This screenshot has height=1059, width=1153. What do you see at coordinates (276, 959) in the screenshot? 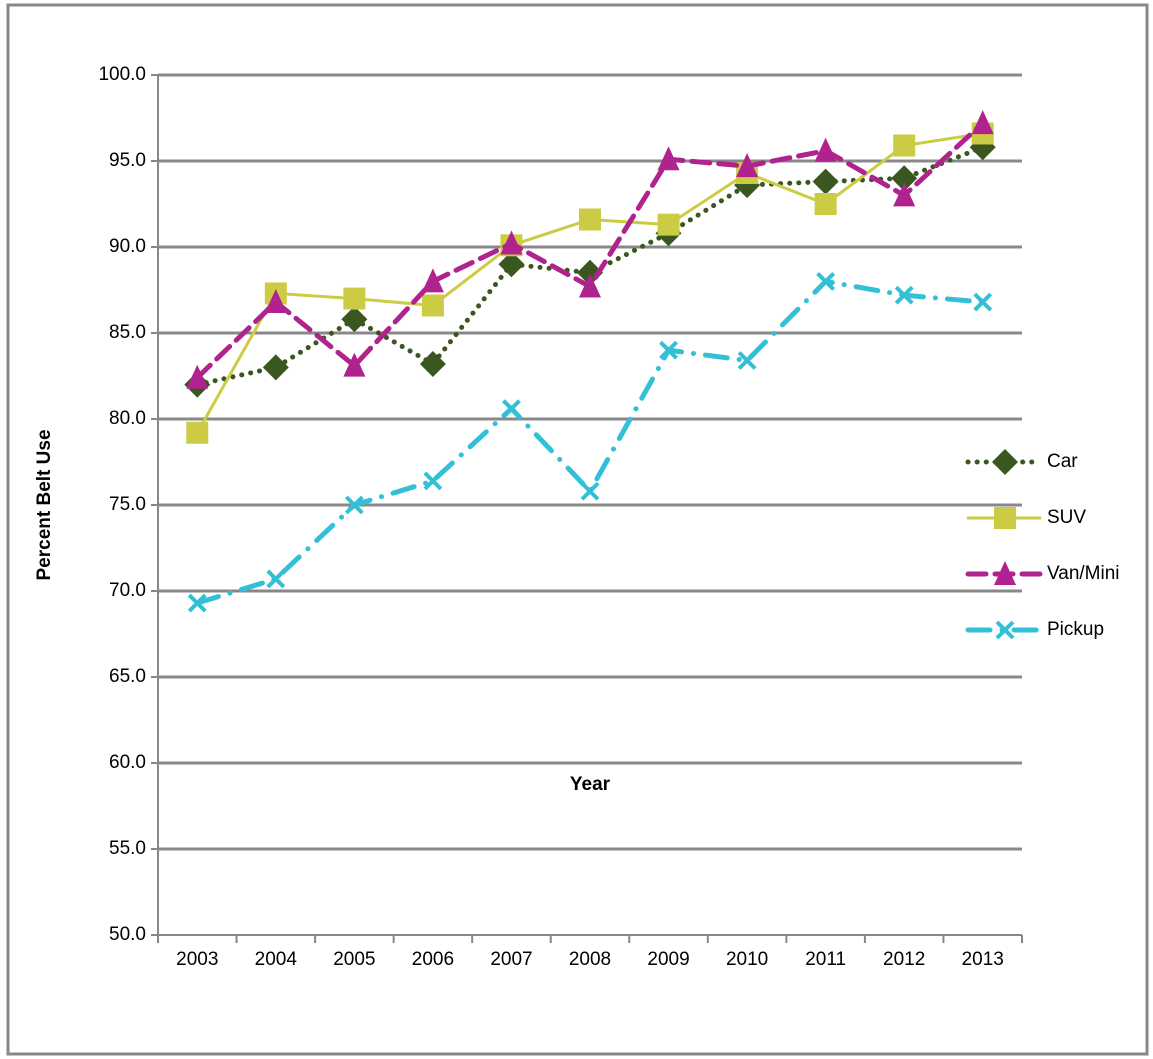
I see `x-tick-label: 2004` at bounding box center [276, 959].